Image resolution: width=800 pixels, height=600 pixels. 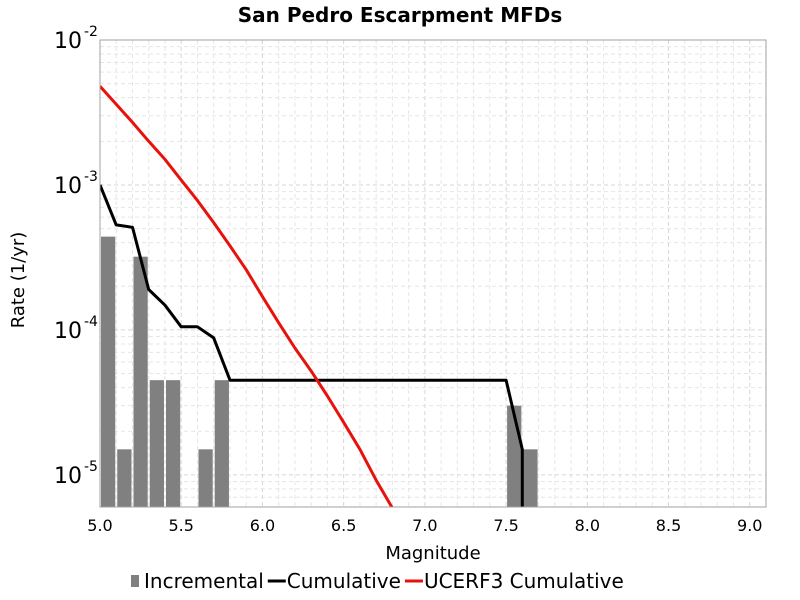 I want to click on legend: Incremental Cumulative UCERF3 Cumulative, so click(x=377, y=581).